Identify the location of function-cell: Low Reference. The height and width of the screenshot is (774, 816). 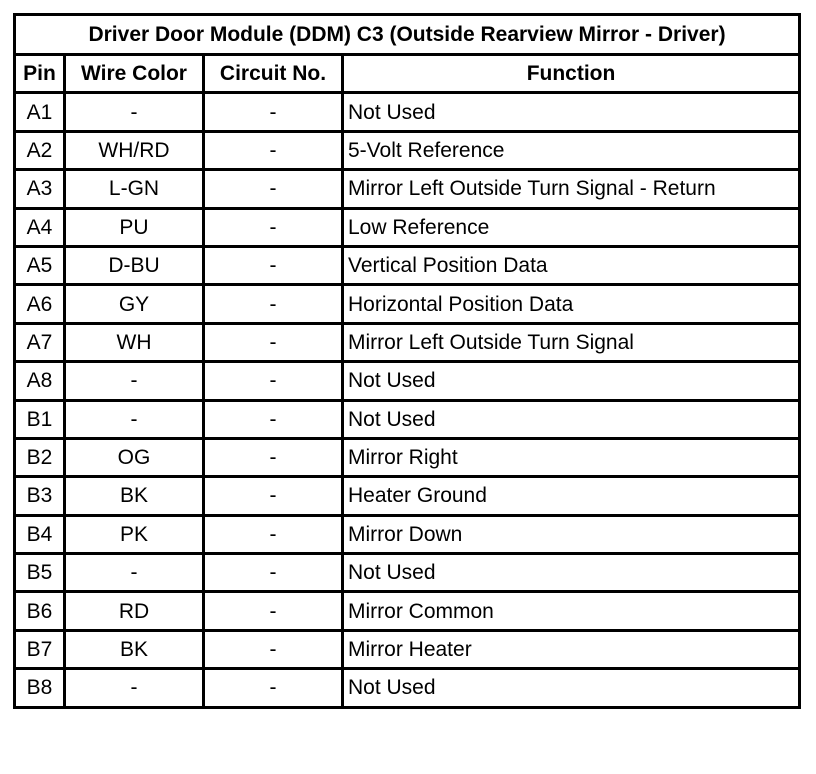
(571, 227).